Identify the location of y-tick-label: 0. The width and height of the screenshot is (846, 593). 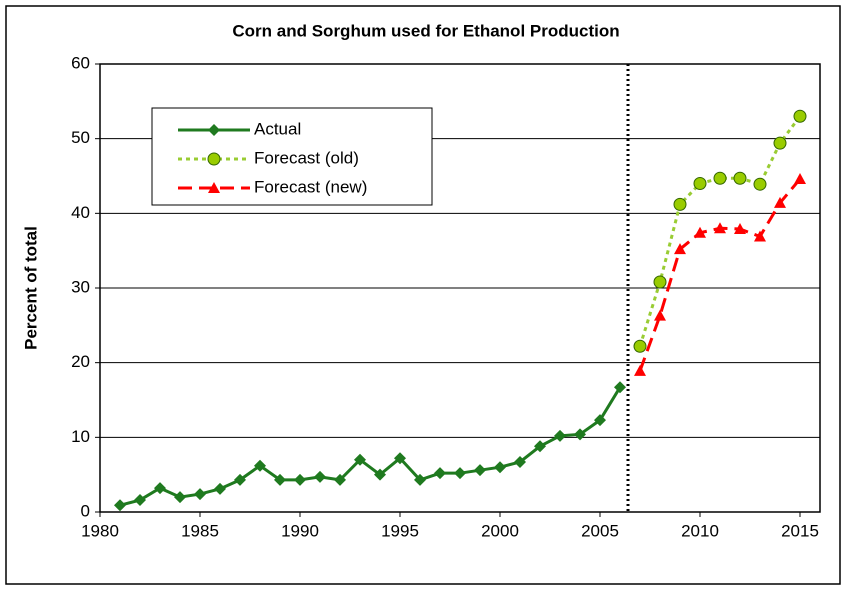
(85, 510).